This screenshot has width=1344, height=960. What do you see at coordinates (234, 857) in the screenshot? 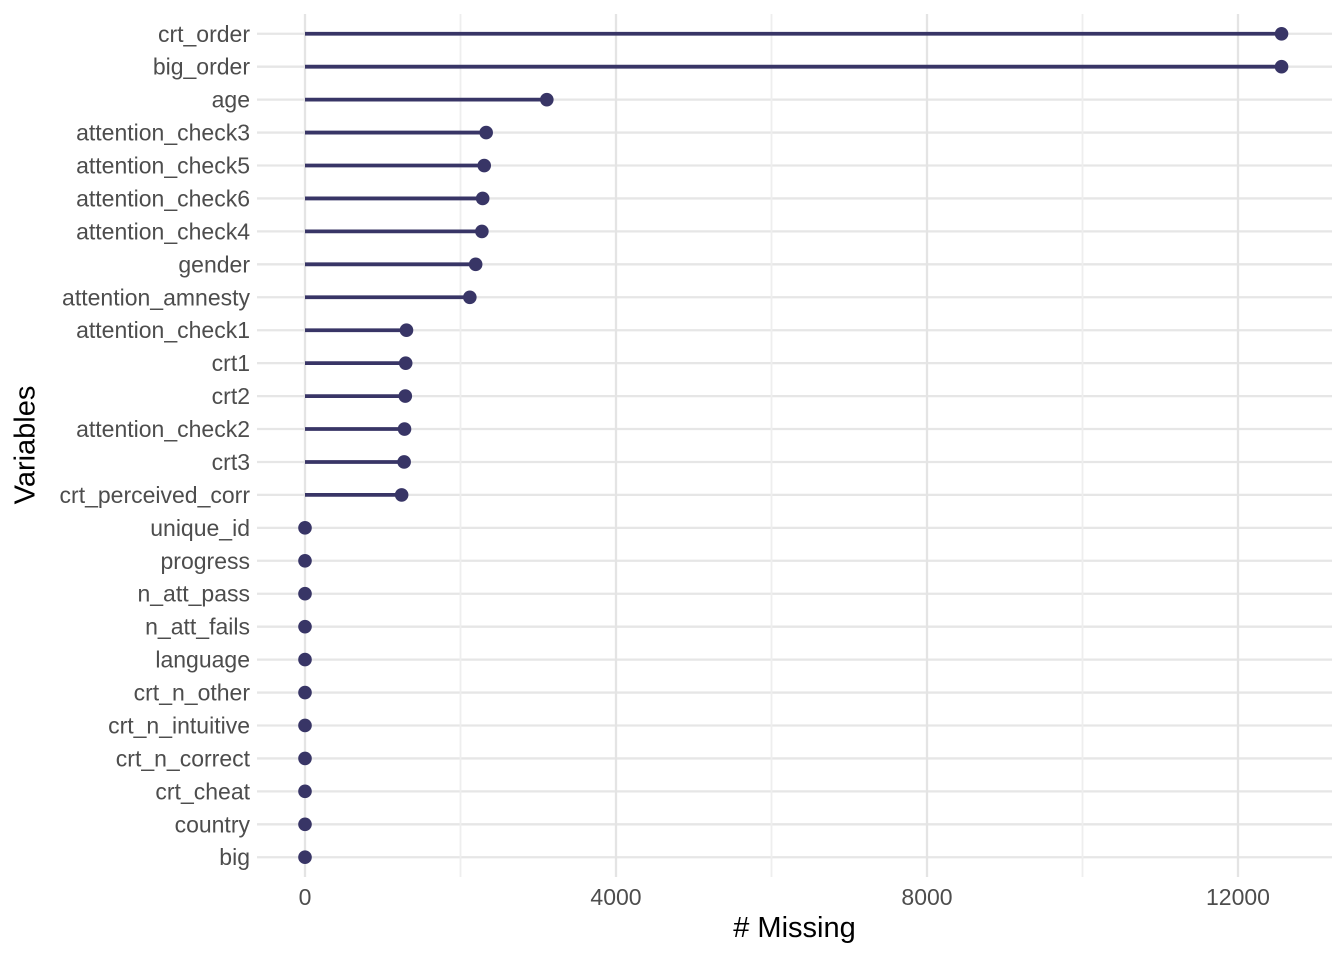
I see `y-tick-label-big: big` at bounding box center [234, 857].